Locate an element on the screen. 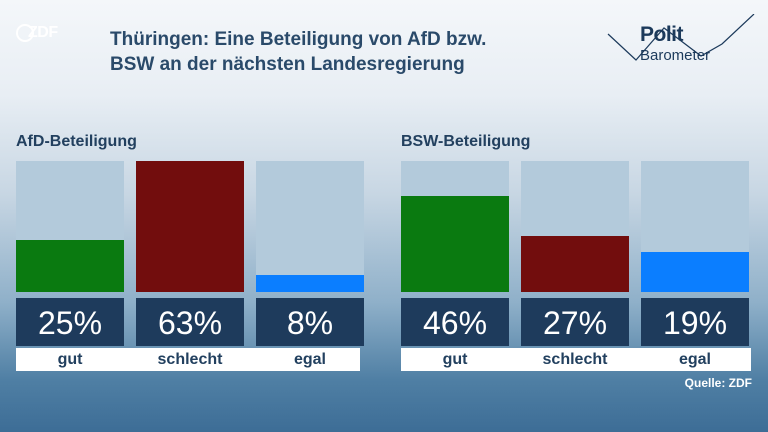 This screenshot has width=768, height=432. politbarometer-zigzag-icon is located at coordinates (681, 37).